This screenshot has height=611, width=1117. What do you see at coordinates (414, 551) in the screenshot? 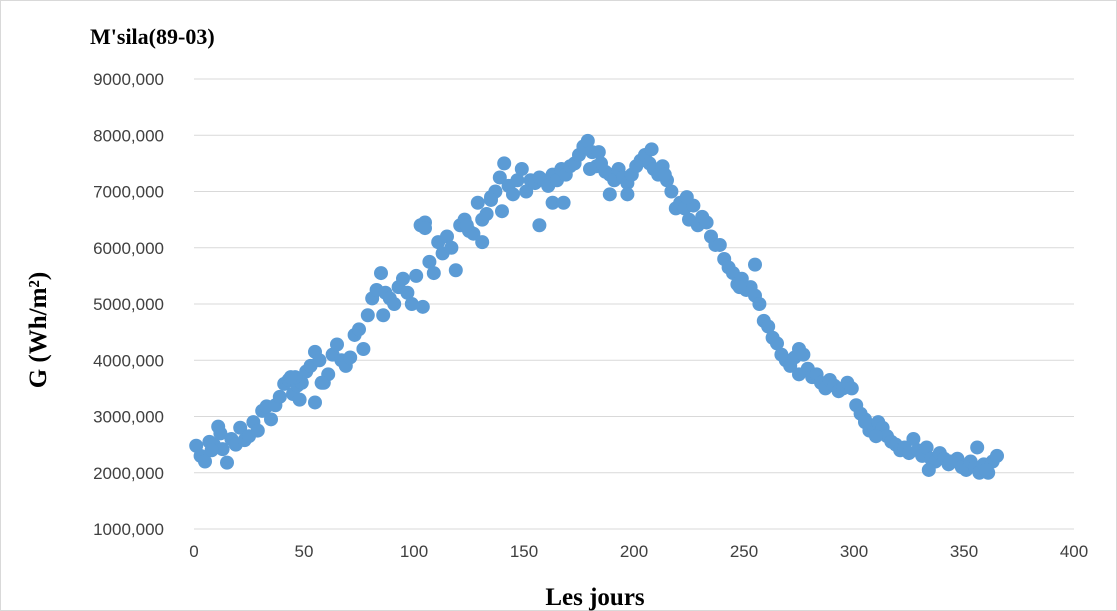
I see `x-tick-label: 100` at bounding box center [414, 551].